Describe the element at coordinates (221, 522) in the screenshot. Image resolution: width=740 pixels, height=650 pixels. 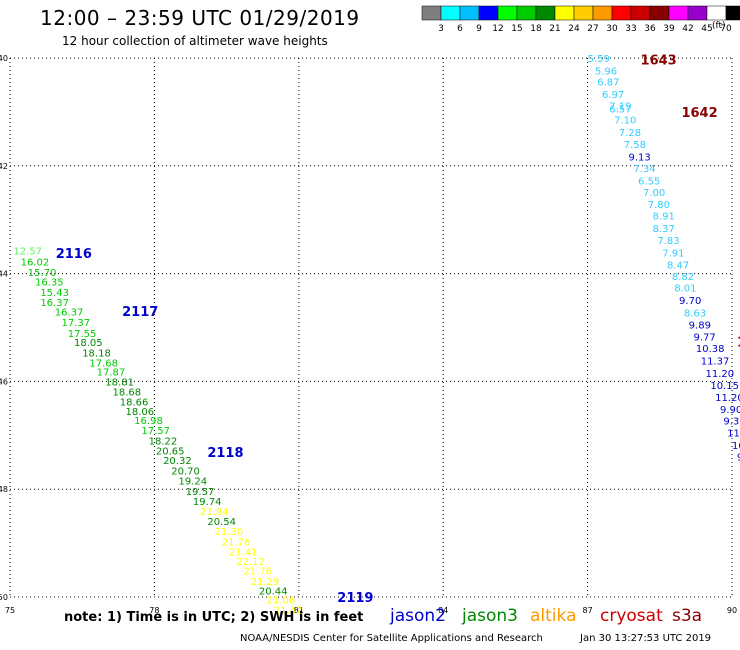
I see `wave-height-label: 20.54` at that location.